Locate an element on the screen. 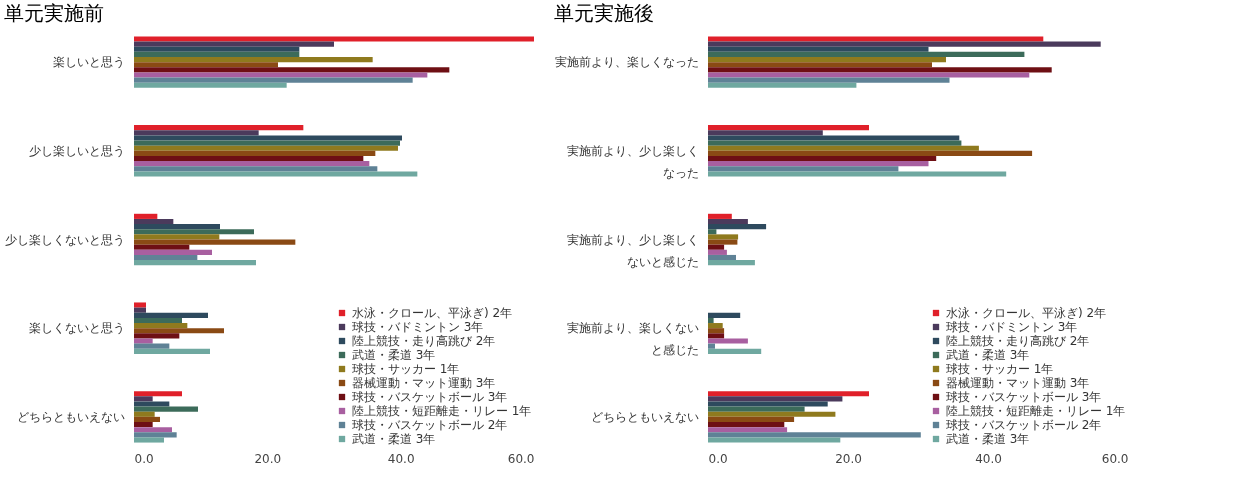 This screenshot has height=499, width=1239. chart-title: 単元実施後 is located at coordinates (604, 13).